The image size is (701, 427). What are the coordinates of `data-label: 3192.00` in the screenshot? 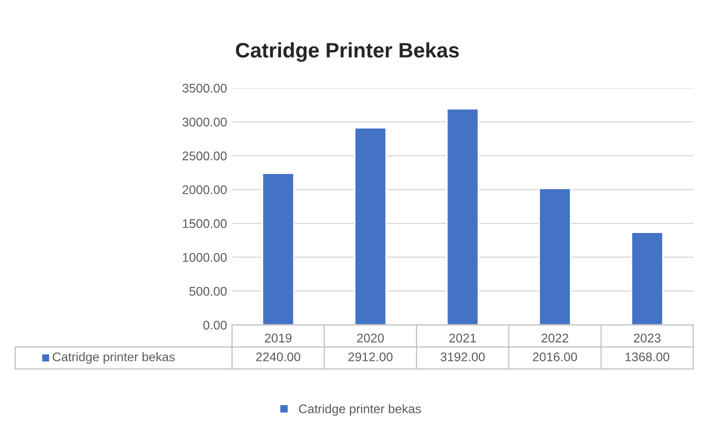 It's located at (462, 357).